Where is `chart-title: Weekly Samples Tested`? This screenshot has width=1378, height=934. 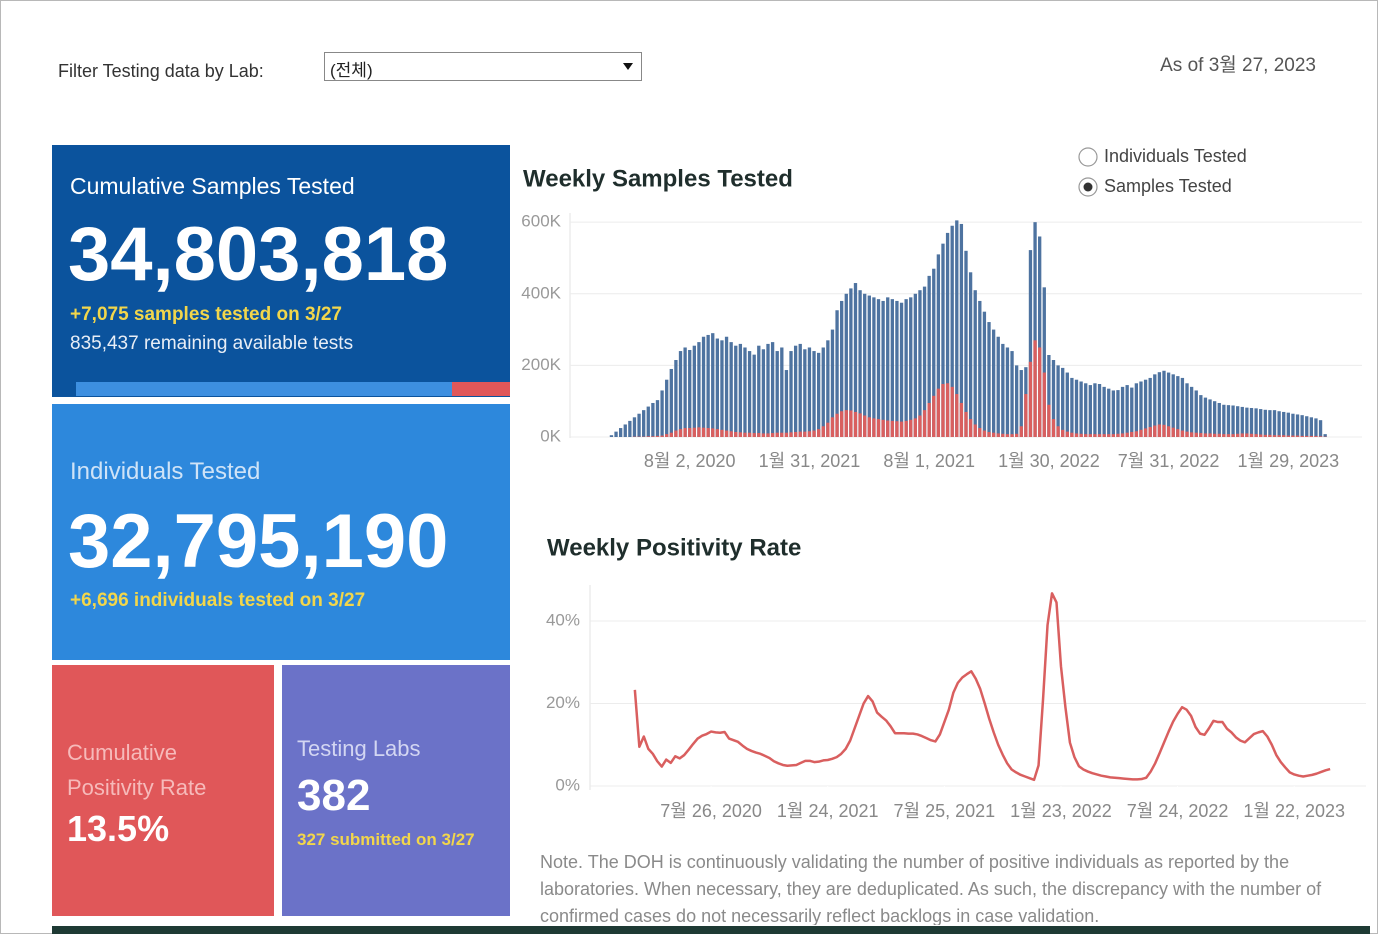 chart-title: Weekly Samples Tested is located at coordinates (658, 178).